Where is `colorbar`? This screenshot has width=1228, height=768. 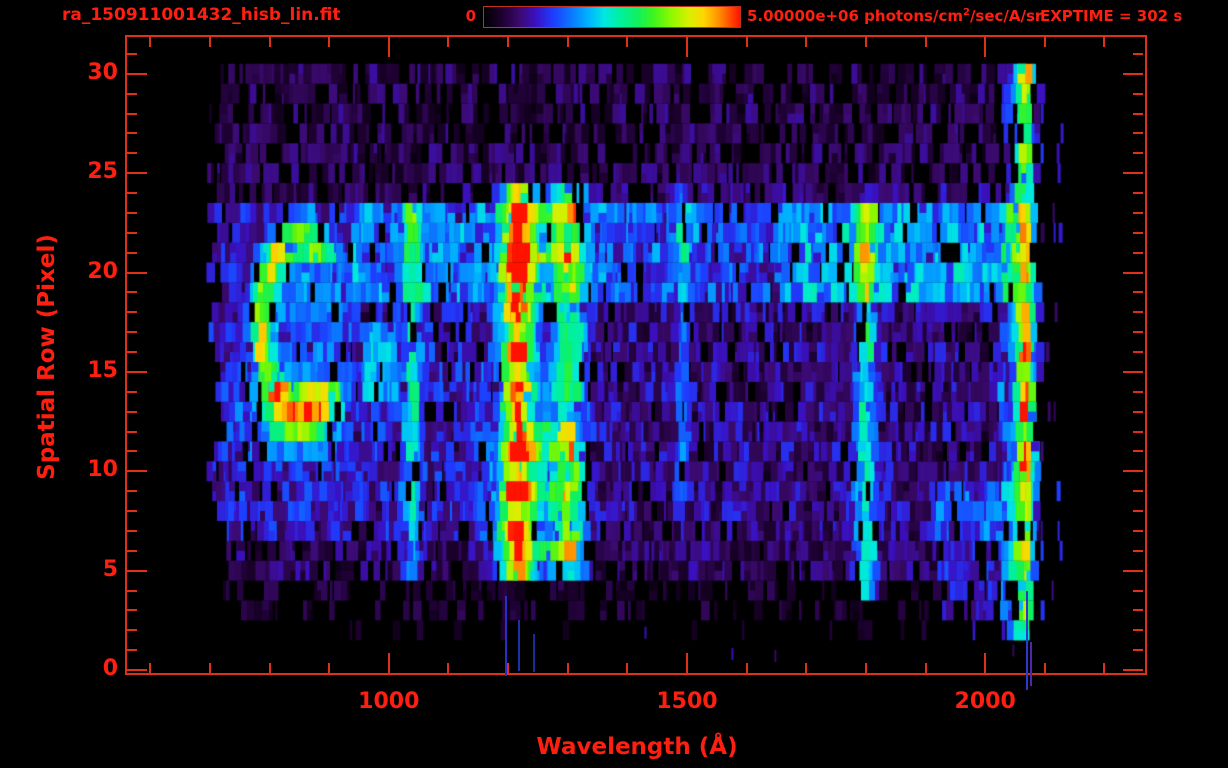
colorbar is located at coordinates (612, 17).